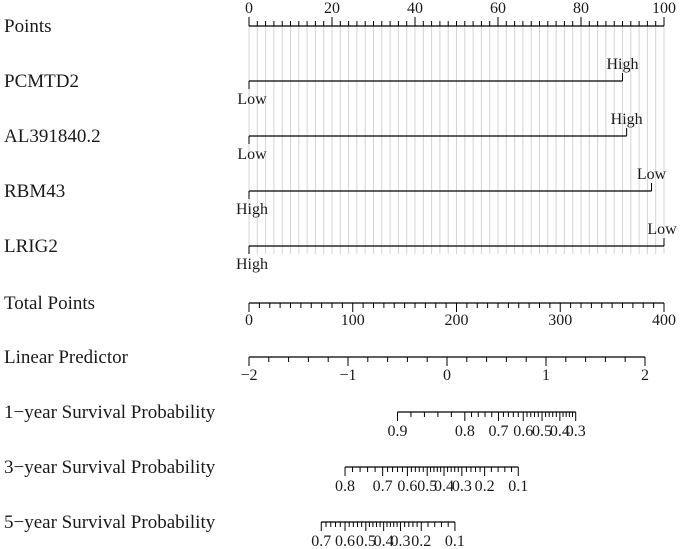 Image resolution: width=685 pixels, height=549 pixels. Describe the element at coordinates (447, 375) in the screenshot. I see `linear-predictor-tick-label: 0` at that location.